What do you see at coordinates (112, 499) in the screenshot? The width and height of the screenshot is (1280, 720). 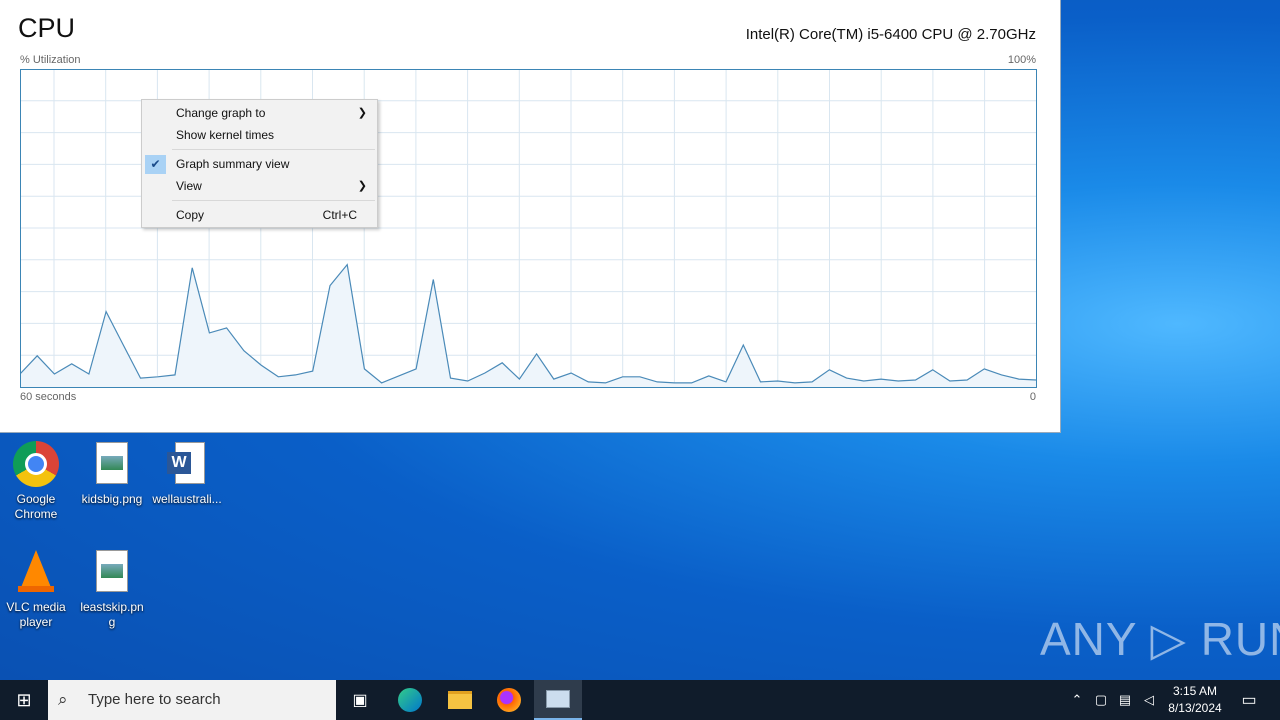 I see `icon-label: kidsbig.png` at bounding box center [112, 499].